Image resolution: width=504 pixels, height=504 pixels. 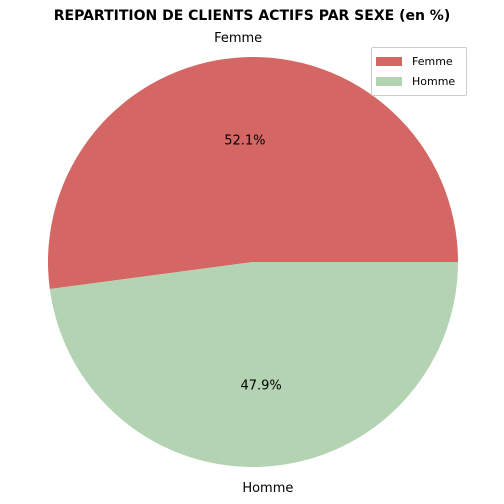 What do you see at coordinates (389, 61) in the screenshot?
I see `legend-swatch-femme` at bounding box center [389, 61].